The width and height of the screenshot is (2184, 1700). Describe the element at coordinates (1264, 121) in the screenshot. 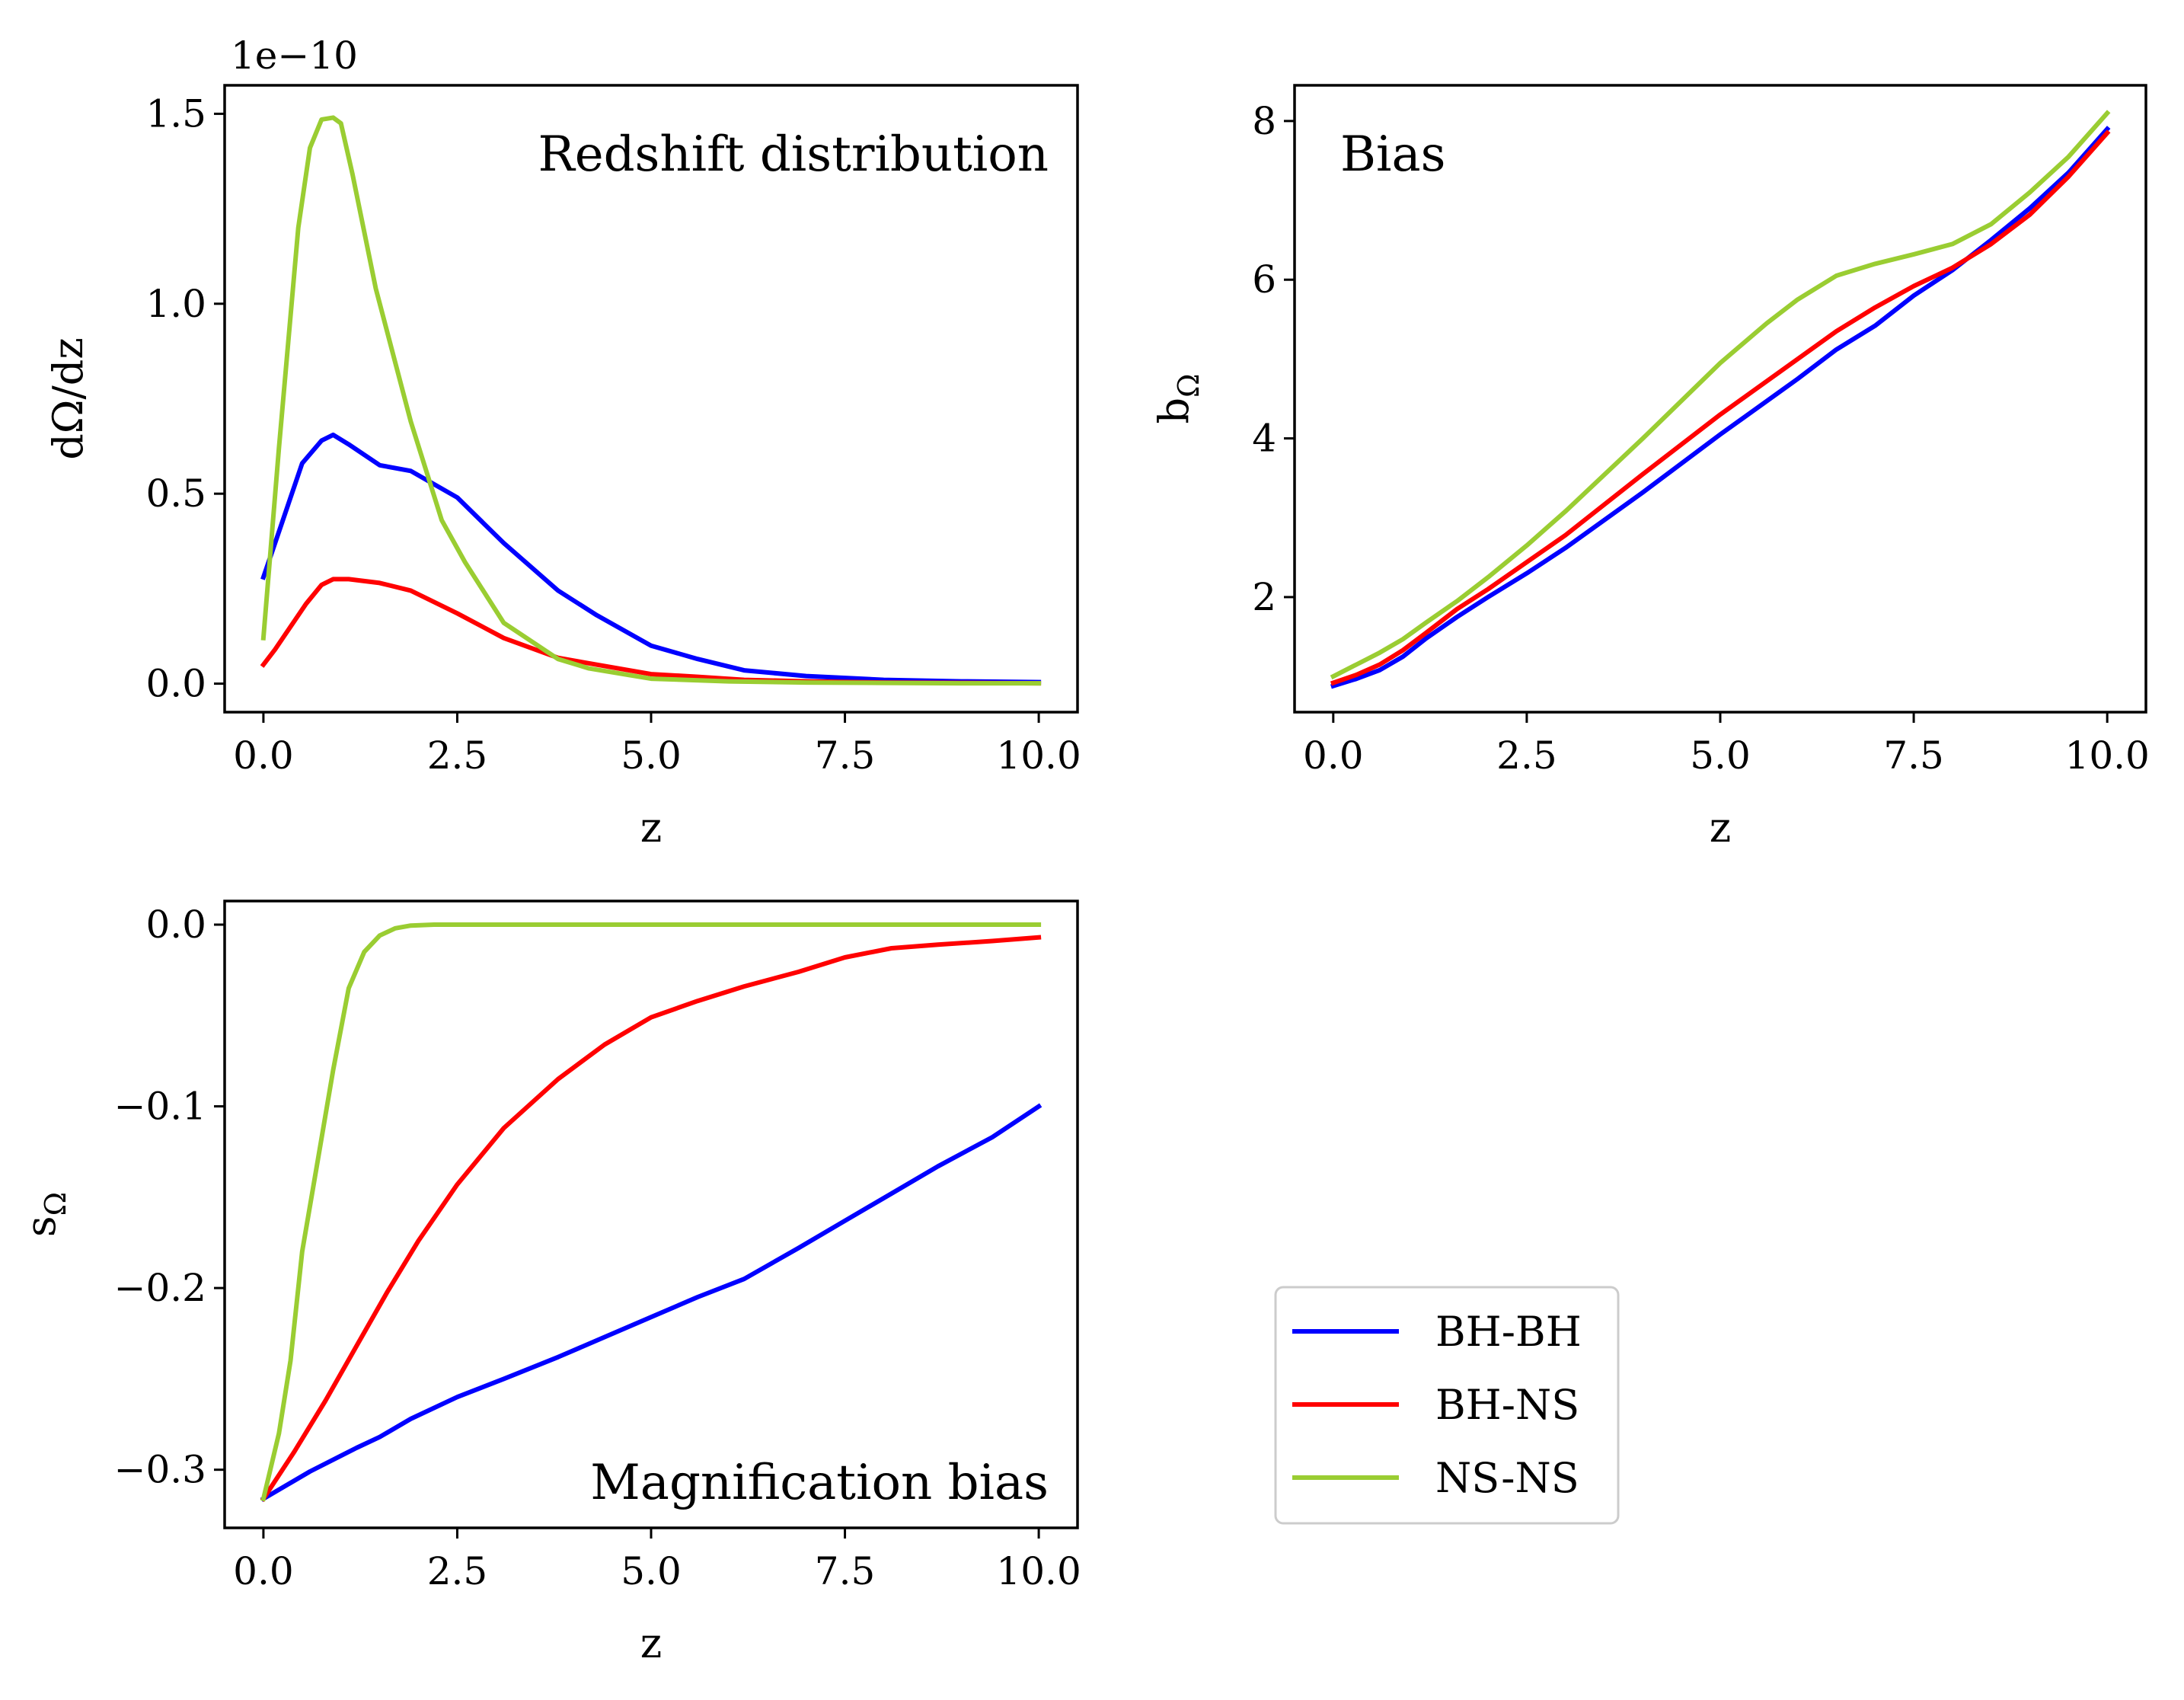

I see `y-tick-label: 8` at that location.